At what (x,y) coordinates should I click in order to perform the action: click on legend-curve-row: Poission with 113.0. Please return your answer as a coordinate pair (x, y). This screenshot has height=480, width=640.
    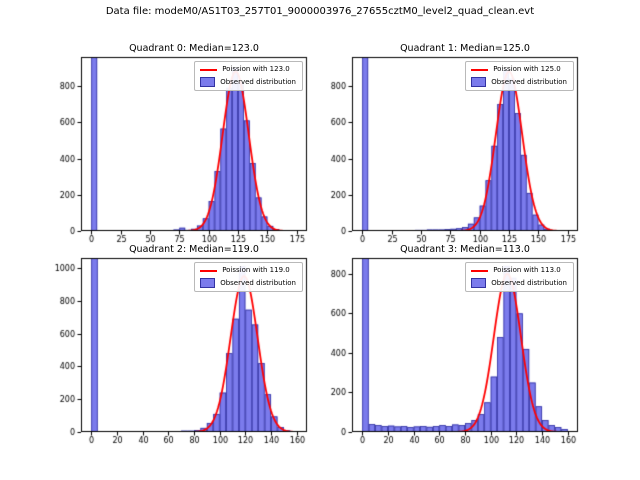
    Looking at the image, I should click on (519, 270).